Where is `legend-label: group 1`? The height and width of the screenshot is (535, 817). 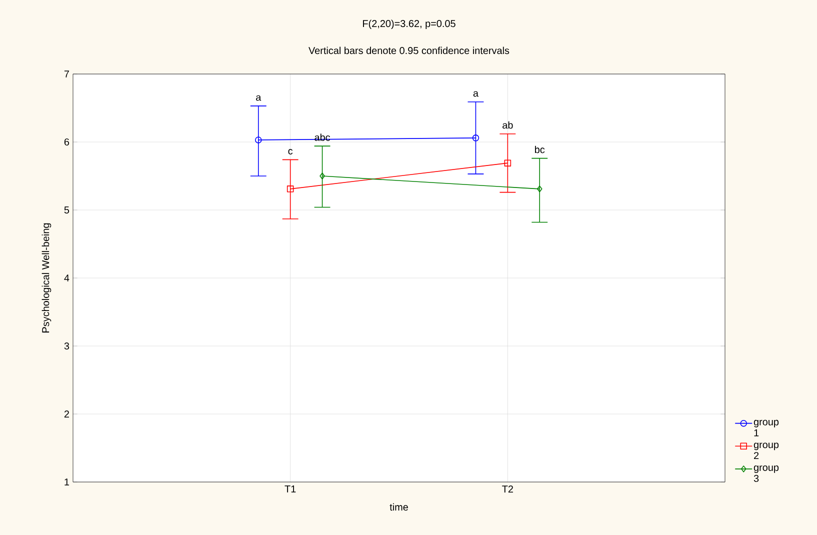 legend-label: group 1 is located at coordinates (766, 428).